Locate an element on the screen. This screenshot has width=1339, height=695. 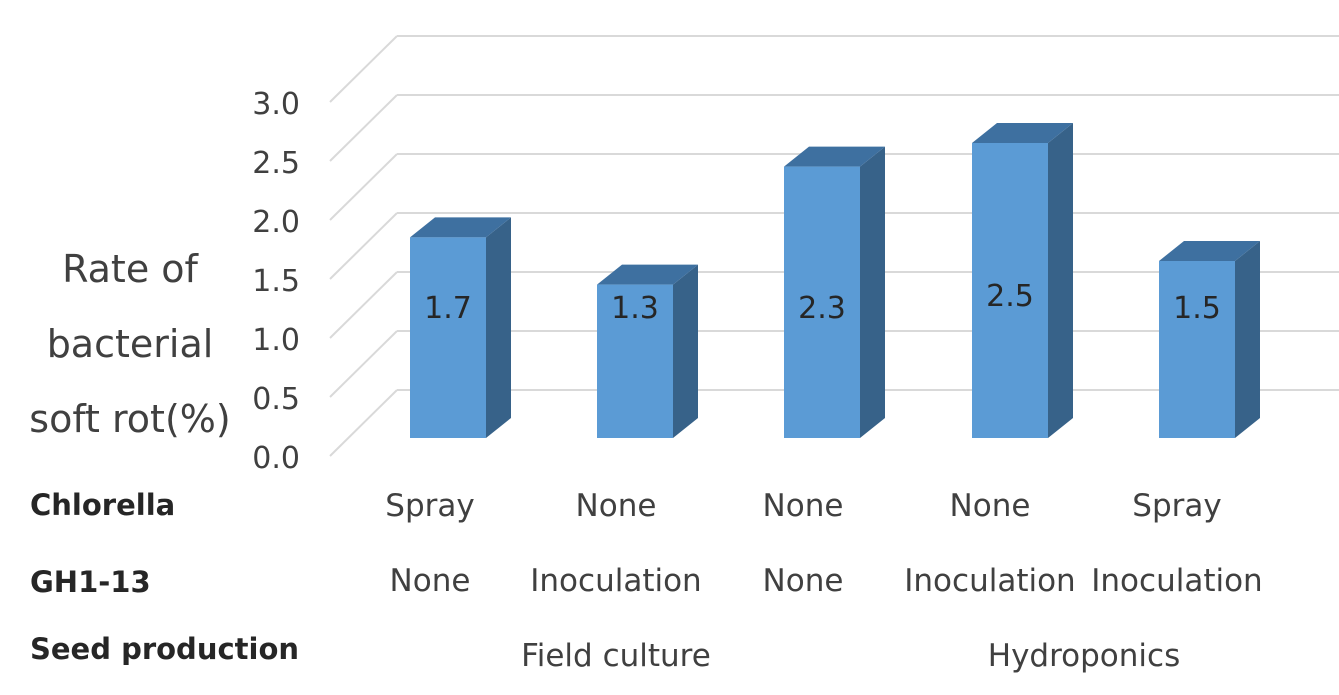
y-tick-label: 1.5 is located at coordinates (276, 281).